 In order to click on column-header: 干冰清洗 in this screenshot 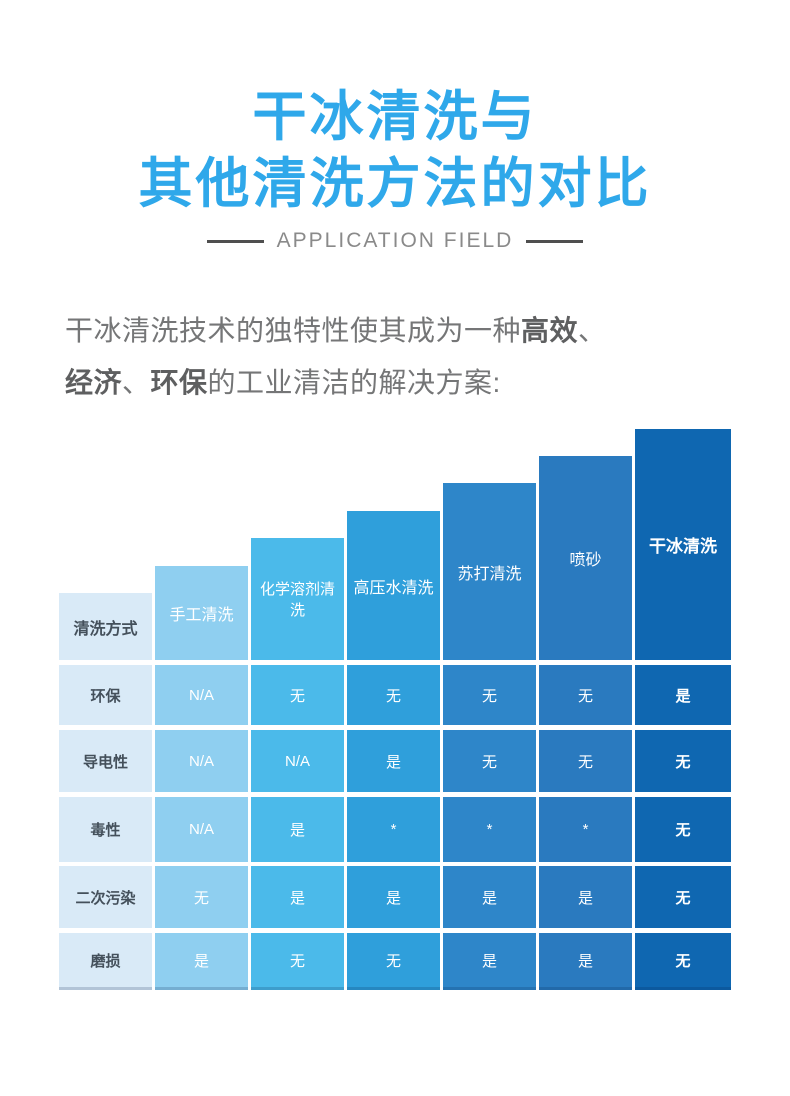, I will do `click(683, 544)`.